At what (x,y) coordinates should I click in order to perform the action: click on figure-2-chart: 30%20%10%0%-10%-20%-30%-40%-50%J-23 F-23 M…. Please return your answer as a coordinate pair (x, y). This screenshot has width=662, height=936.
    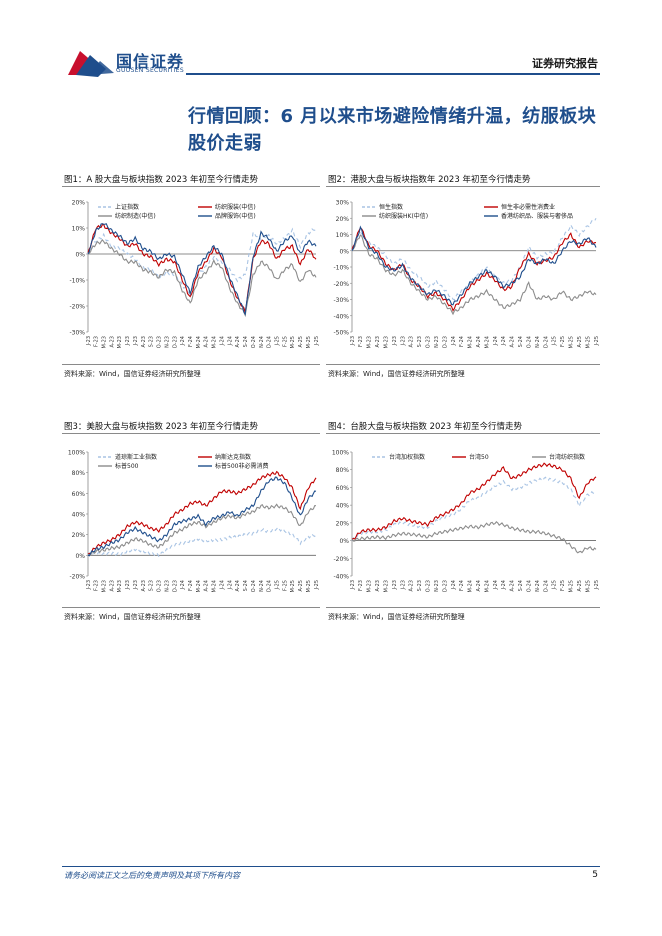
    Looking at the image, I should click on (466, 274).